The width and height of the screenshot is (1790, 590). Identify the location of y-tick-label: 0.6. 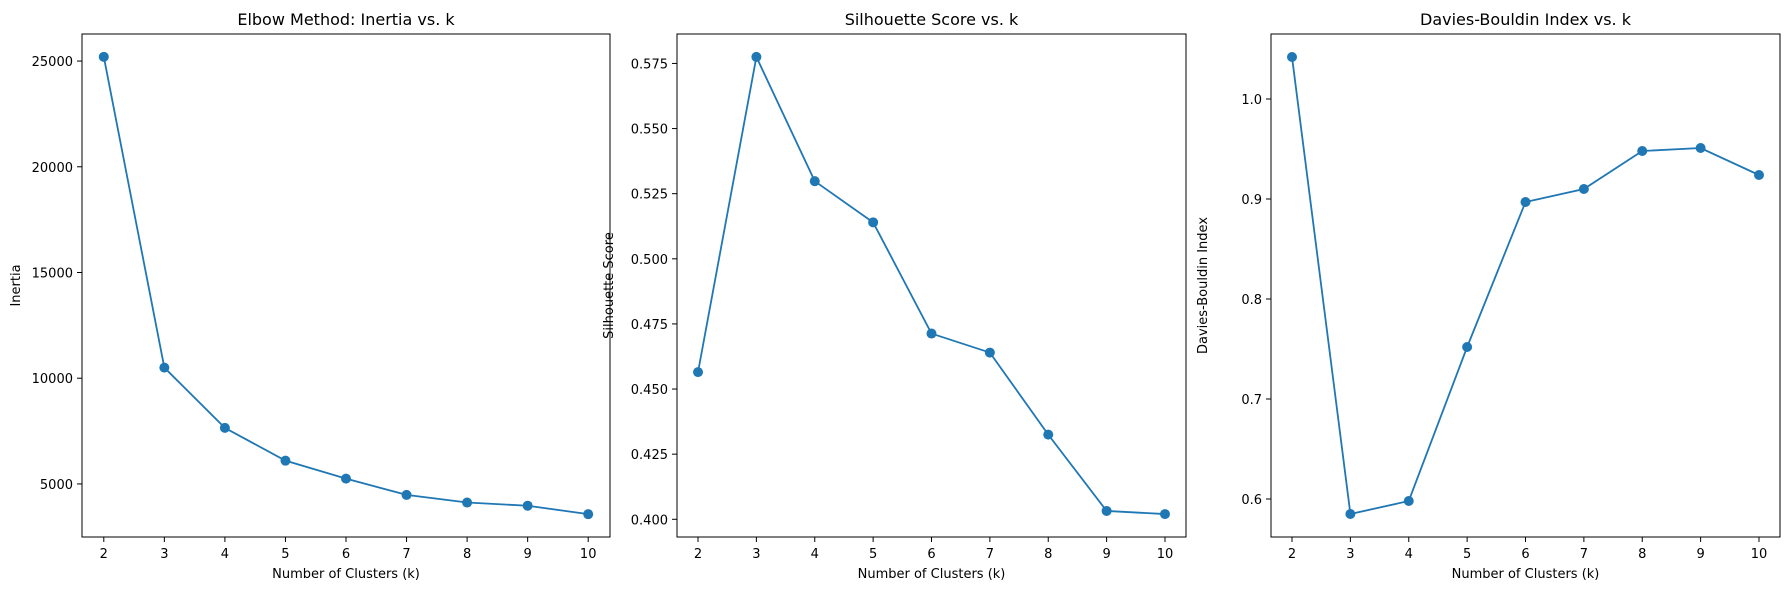
(1251, 500).